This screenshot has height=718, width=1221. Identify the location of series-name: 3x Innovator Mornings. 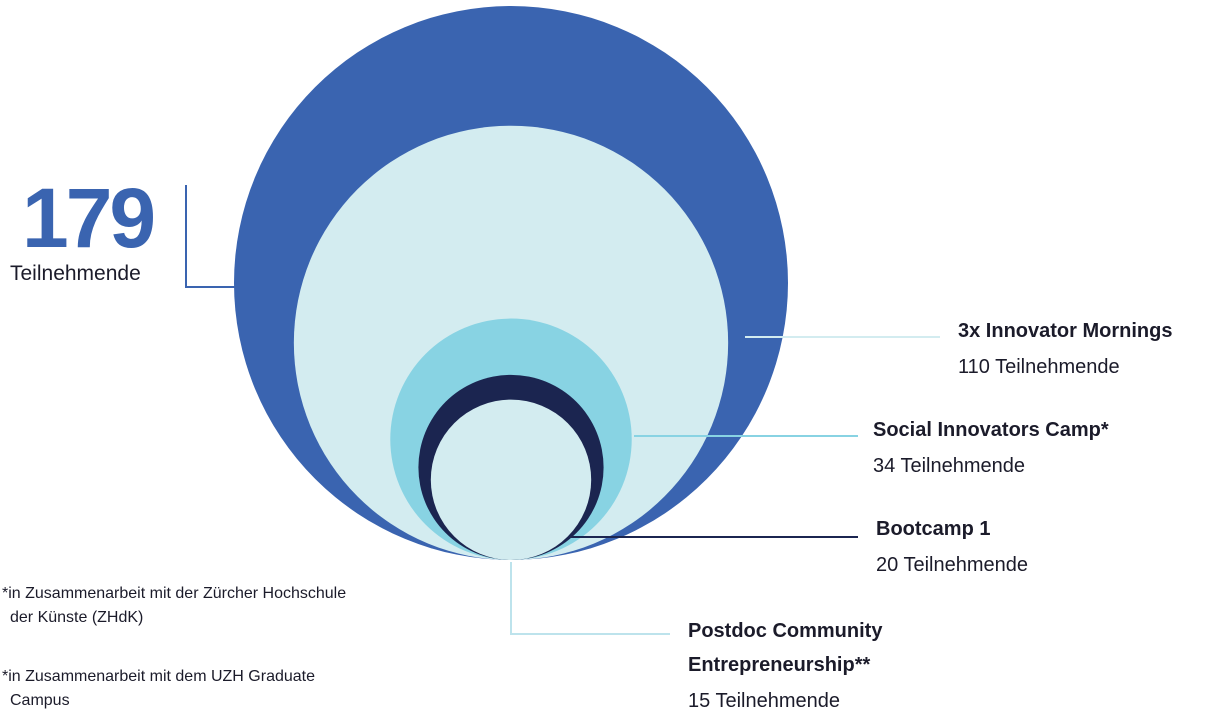
(1065, 331).